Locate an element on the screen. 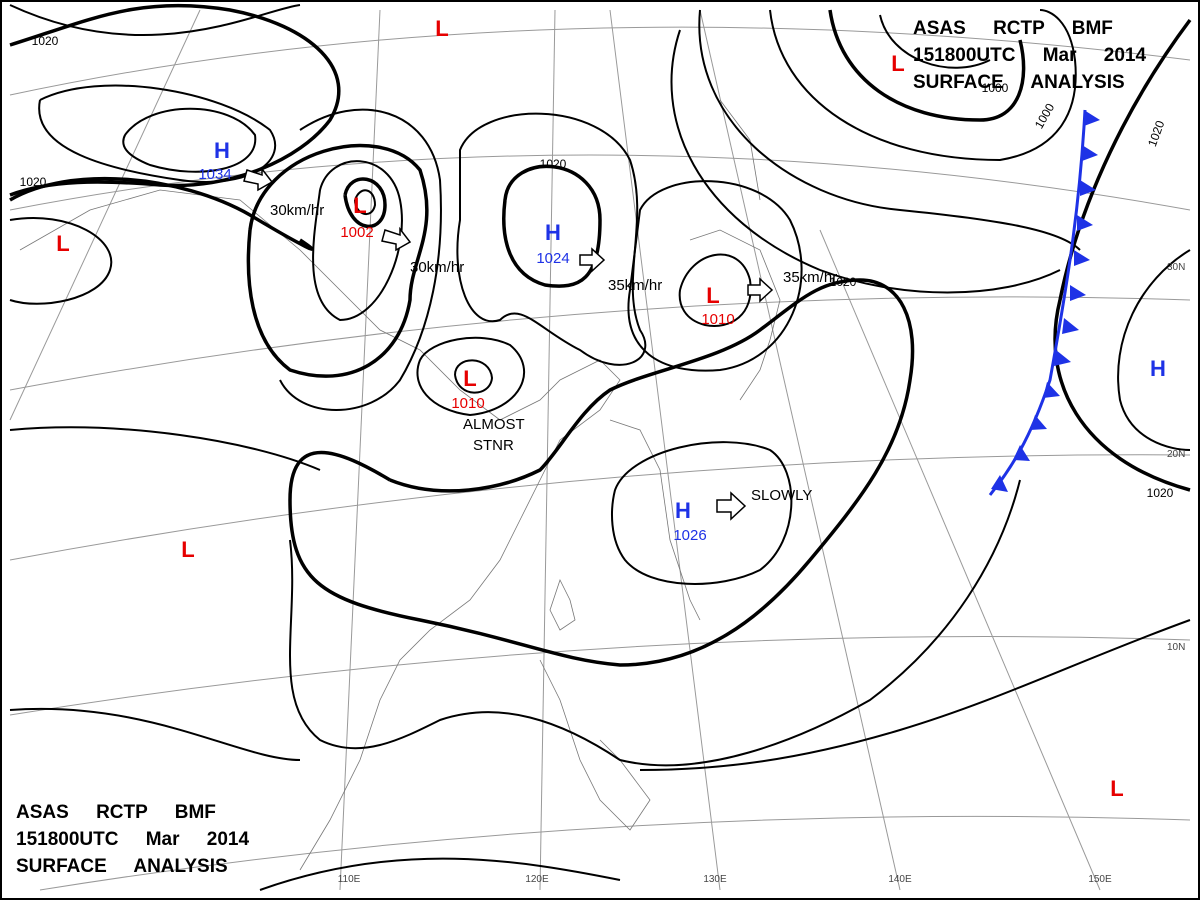  center-pressure: 1034 is located at coordinates (214, 174).